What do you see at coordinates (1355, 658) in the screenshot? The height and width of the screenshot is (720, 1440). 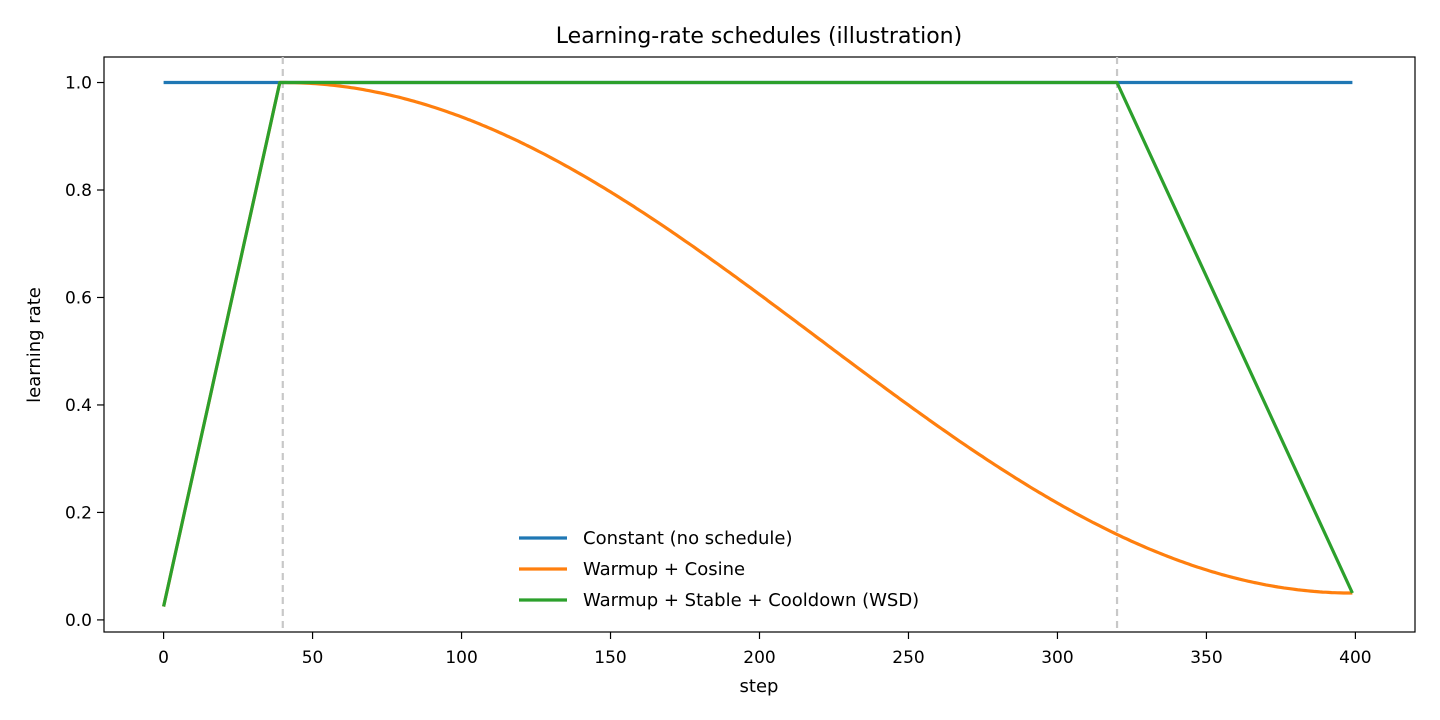 I see `x-tick-label: 400` at bounding box center [1355, 658].